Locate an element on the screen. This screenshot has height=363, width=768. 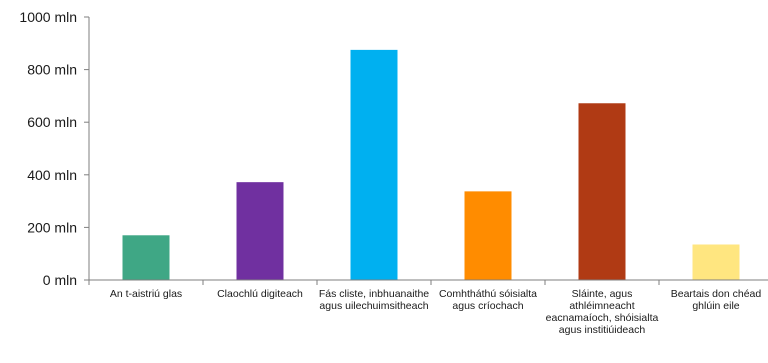
y-tick-label: 0 mln is located at coordinates (60, 280).